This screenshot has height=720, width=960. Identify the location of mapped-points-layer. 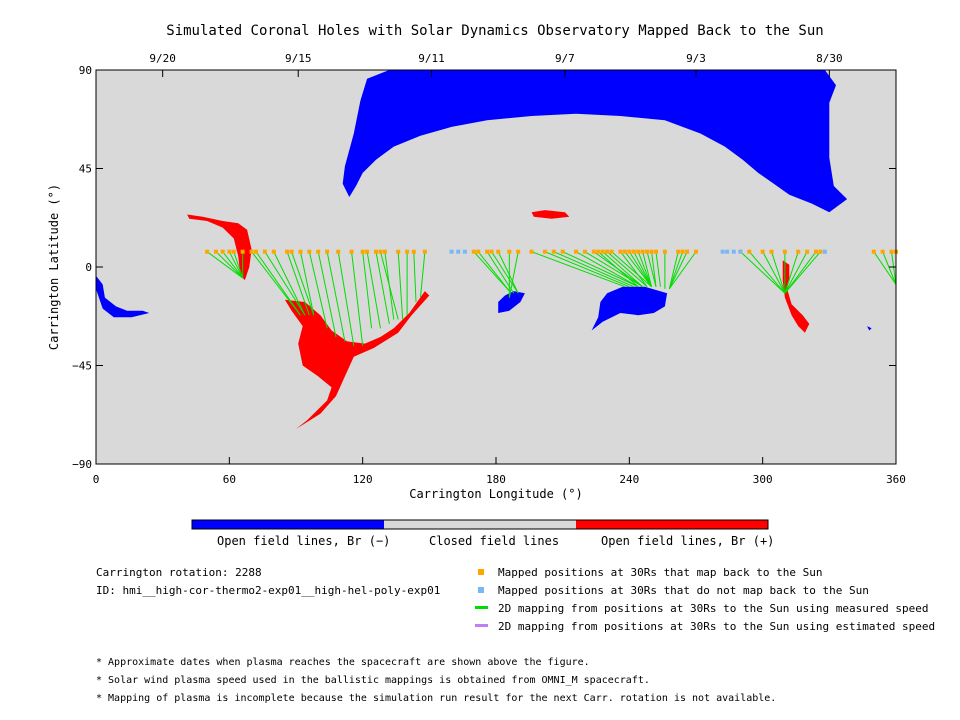
(551, 251).